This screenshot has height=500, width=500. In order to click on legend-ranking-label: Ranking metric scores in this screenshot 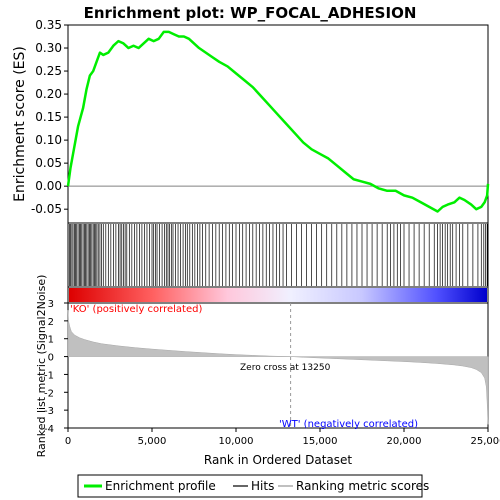, I will do `click(362, 486)`.